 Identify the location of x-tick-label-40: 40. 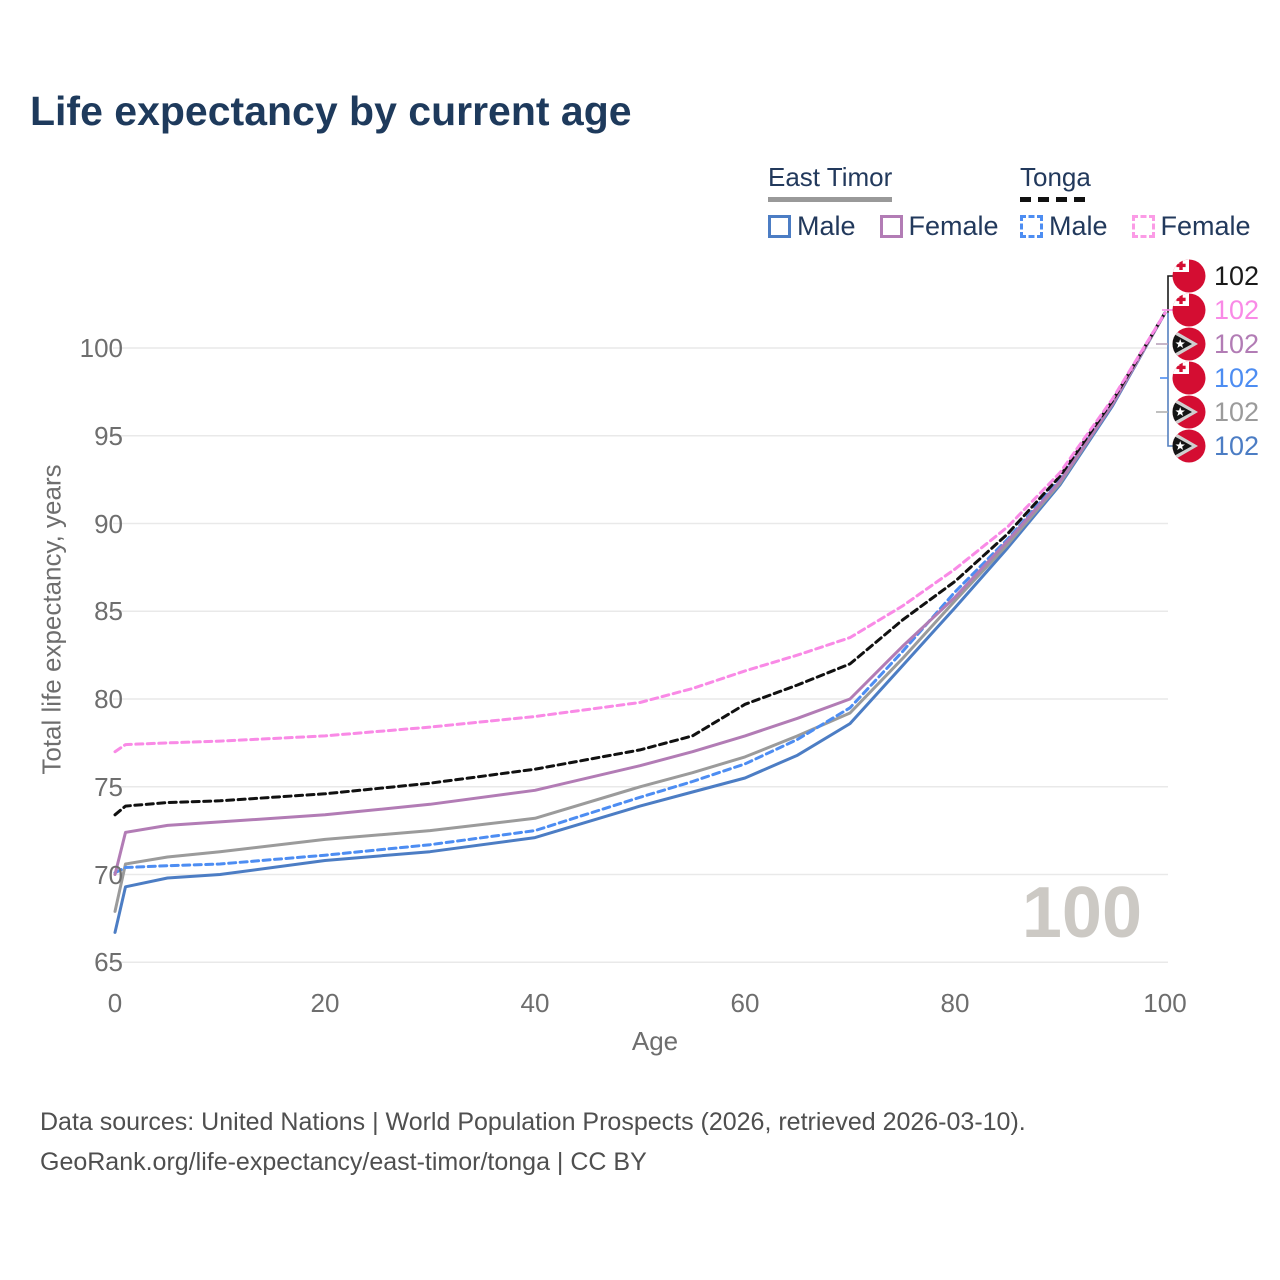
(535, 1003).